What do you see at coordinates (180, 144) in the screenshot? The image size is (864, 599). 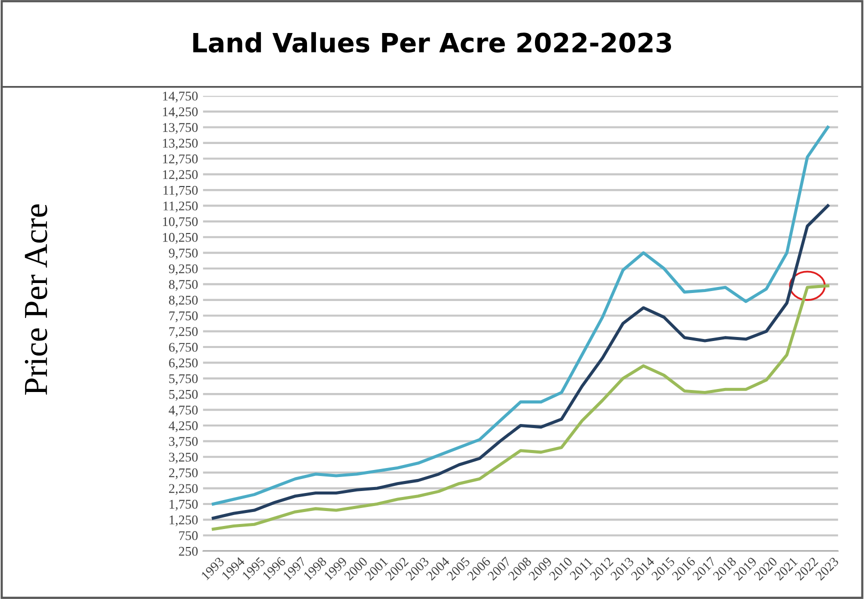 I see `y-tick-label: 13,250` at bounding box center [180, 144].